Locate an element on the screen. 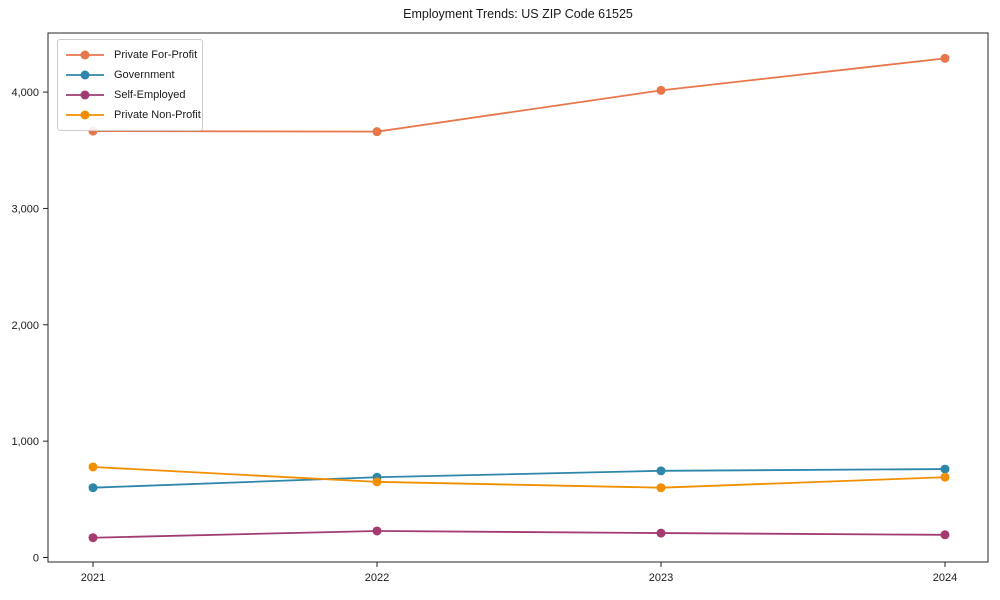 This screenshot has height=600, width=1000. legend-item: Private For-Profit is located at coordinates (131, 55).